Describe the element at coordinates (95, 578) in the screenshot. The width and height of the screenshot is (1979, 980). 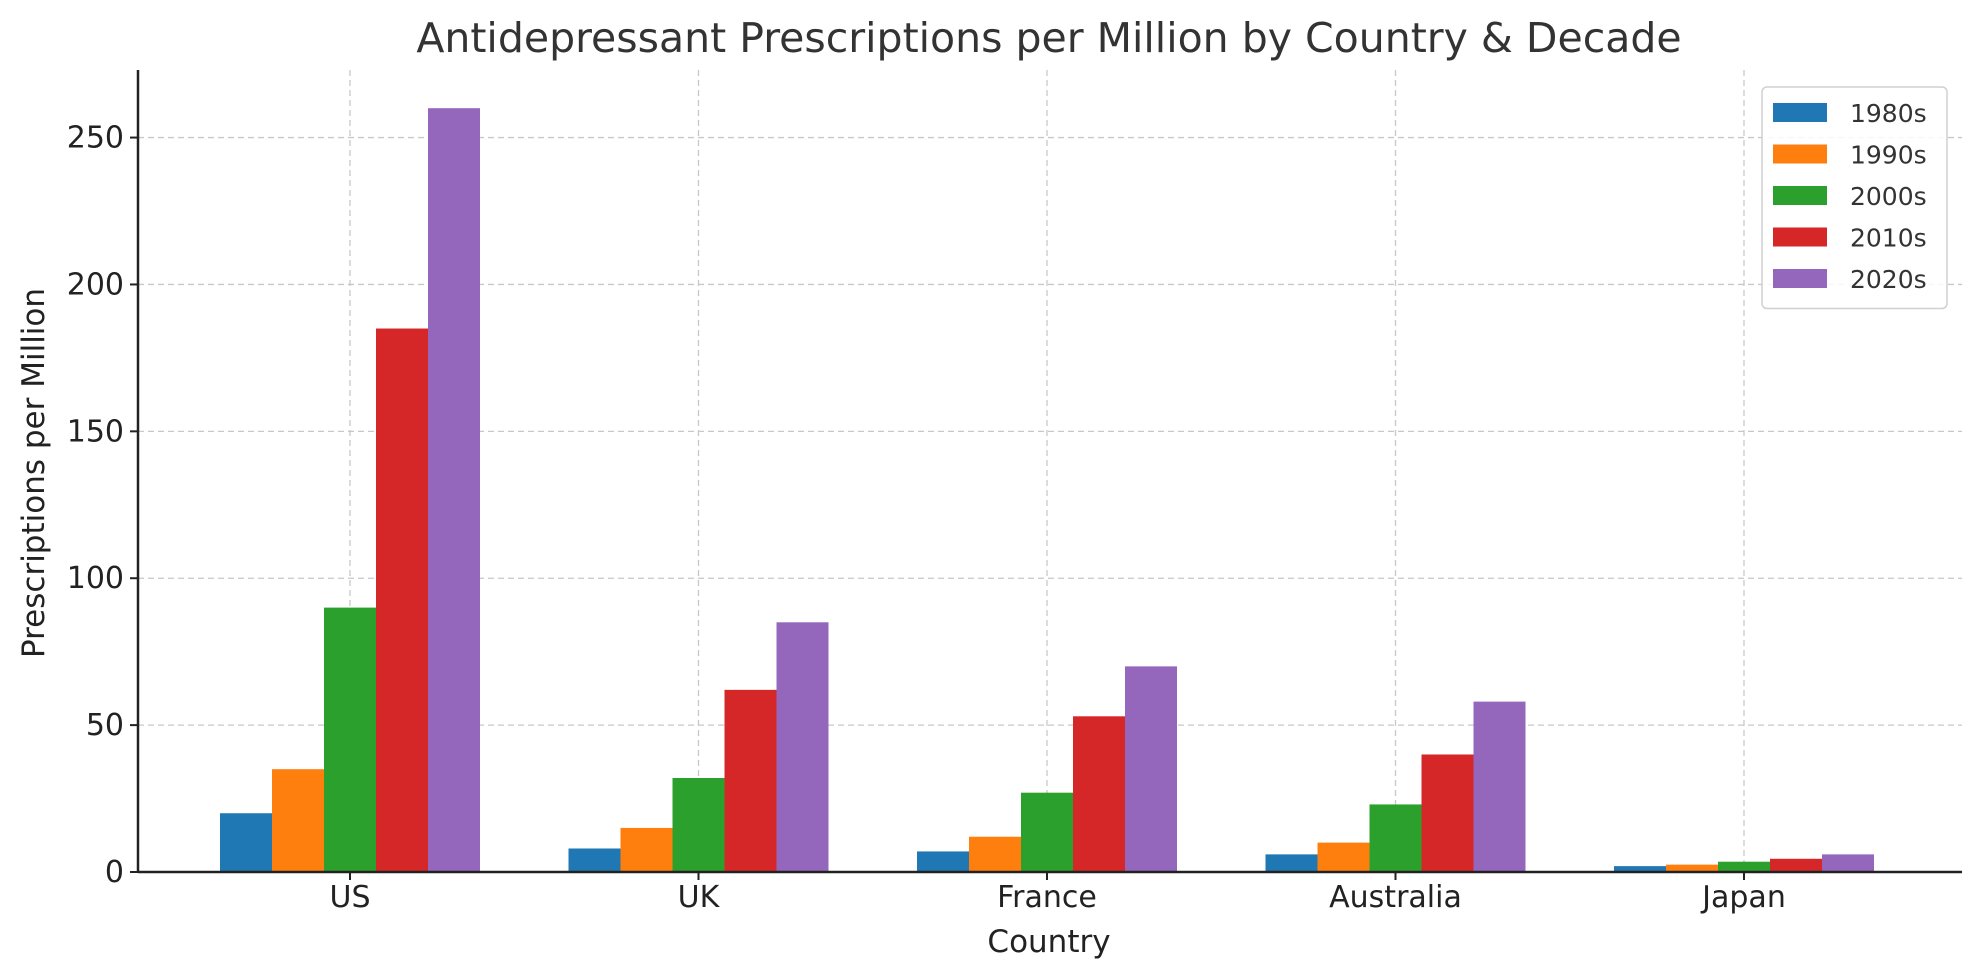
I see `y-tick-label: 100` at that location.